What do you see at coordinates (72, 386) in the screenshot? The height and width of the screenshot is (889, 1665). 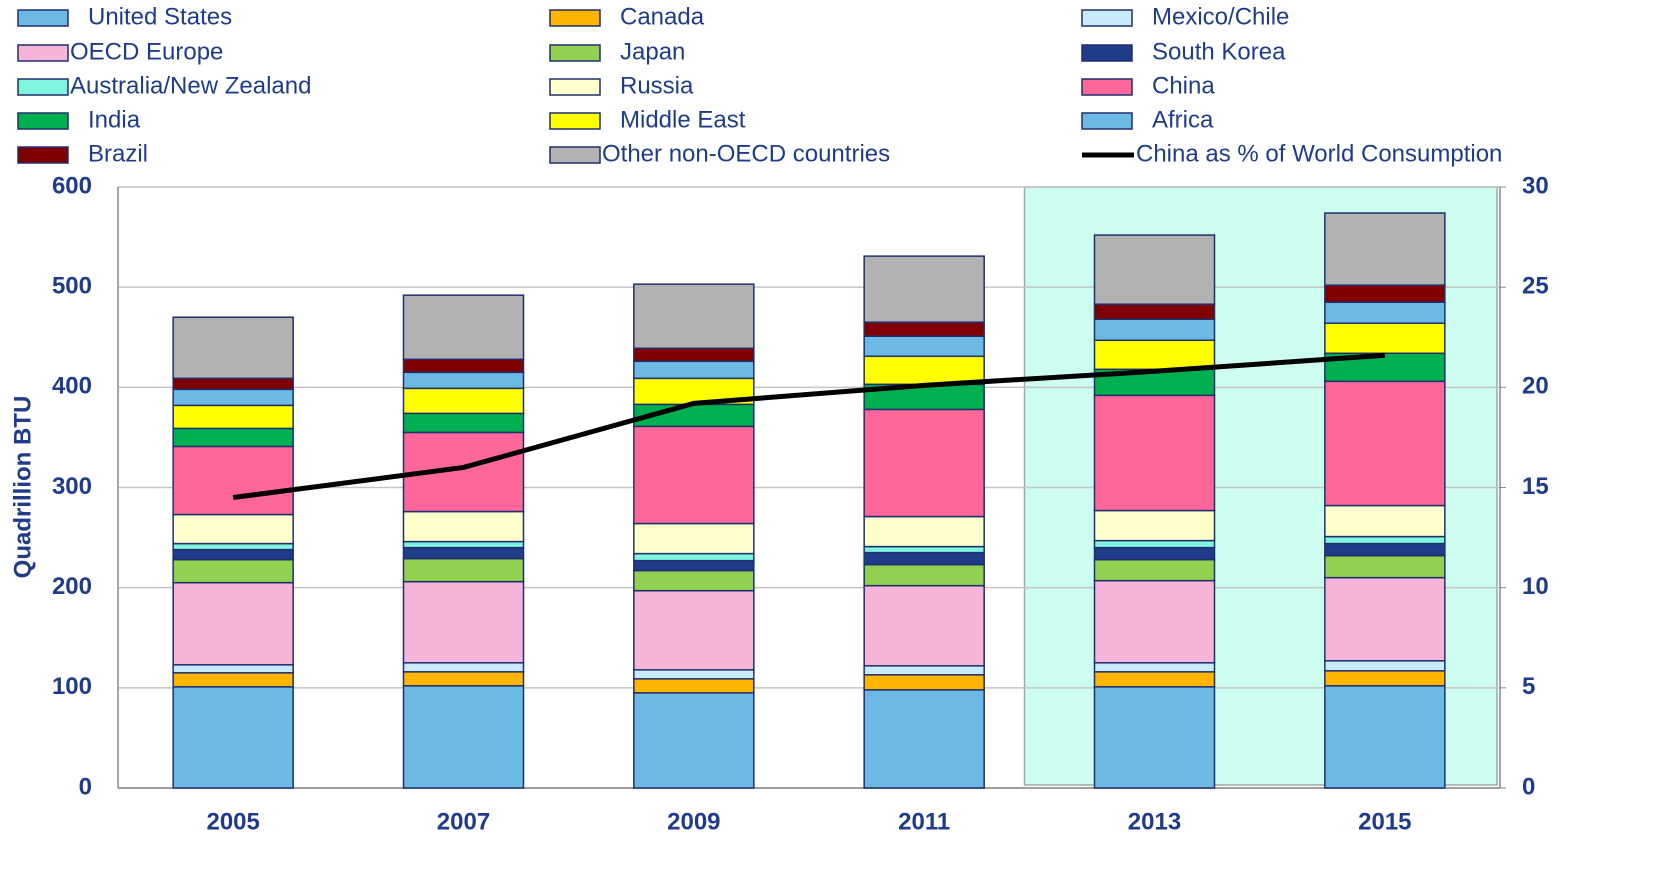 I see `y-tick-label: 400` at bounding box center [72, 386].